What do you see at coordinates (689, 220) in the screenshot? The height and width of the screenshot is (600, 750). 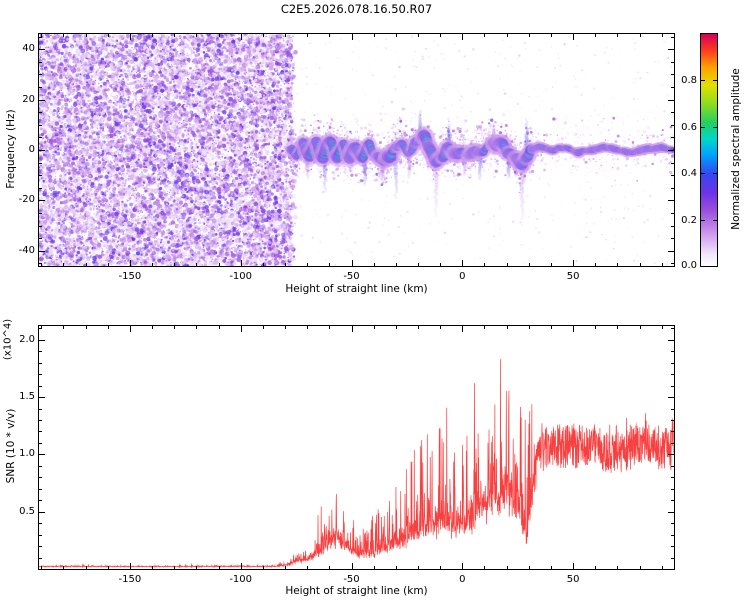 I see `colorbar-tick-label: 0.2` at bounding box center [689, 220].